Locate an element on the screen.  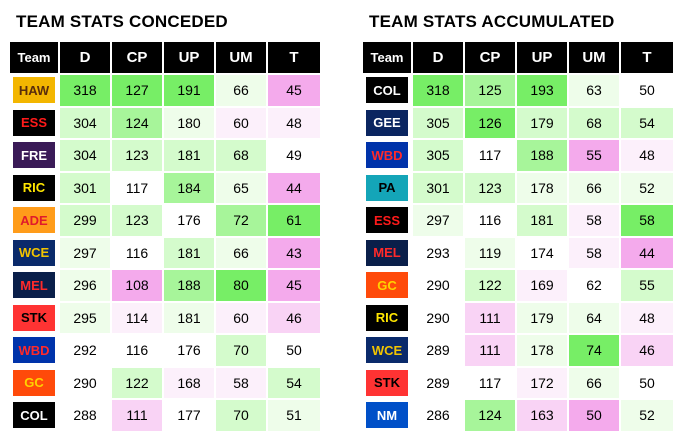
stat-cell-um: 74 is located at coordinates (595, 350).